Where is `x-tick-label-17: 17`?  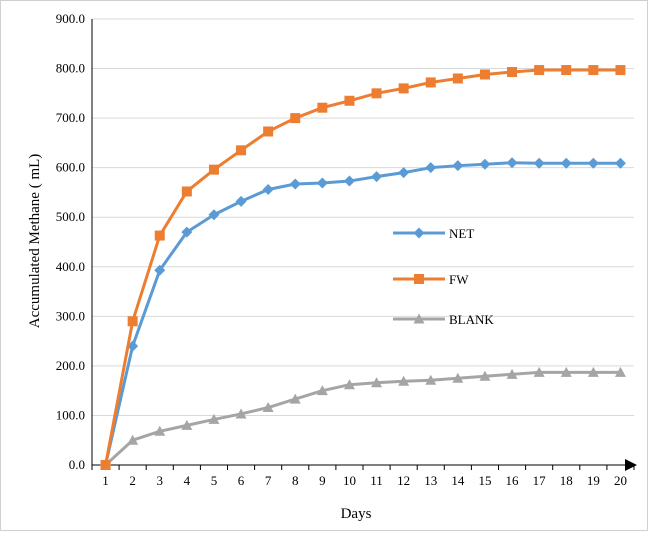
x-tick-label-17: 17 is located at coordinates (540, 480).